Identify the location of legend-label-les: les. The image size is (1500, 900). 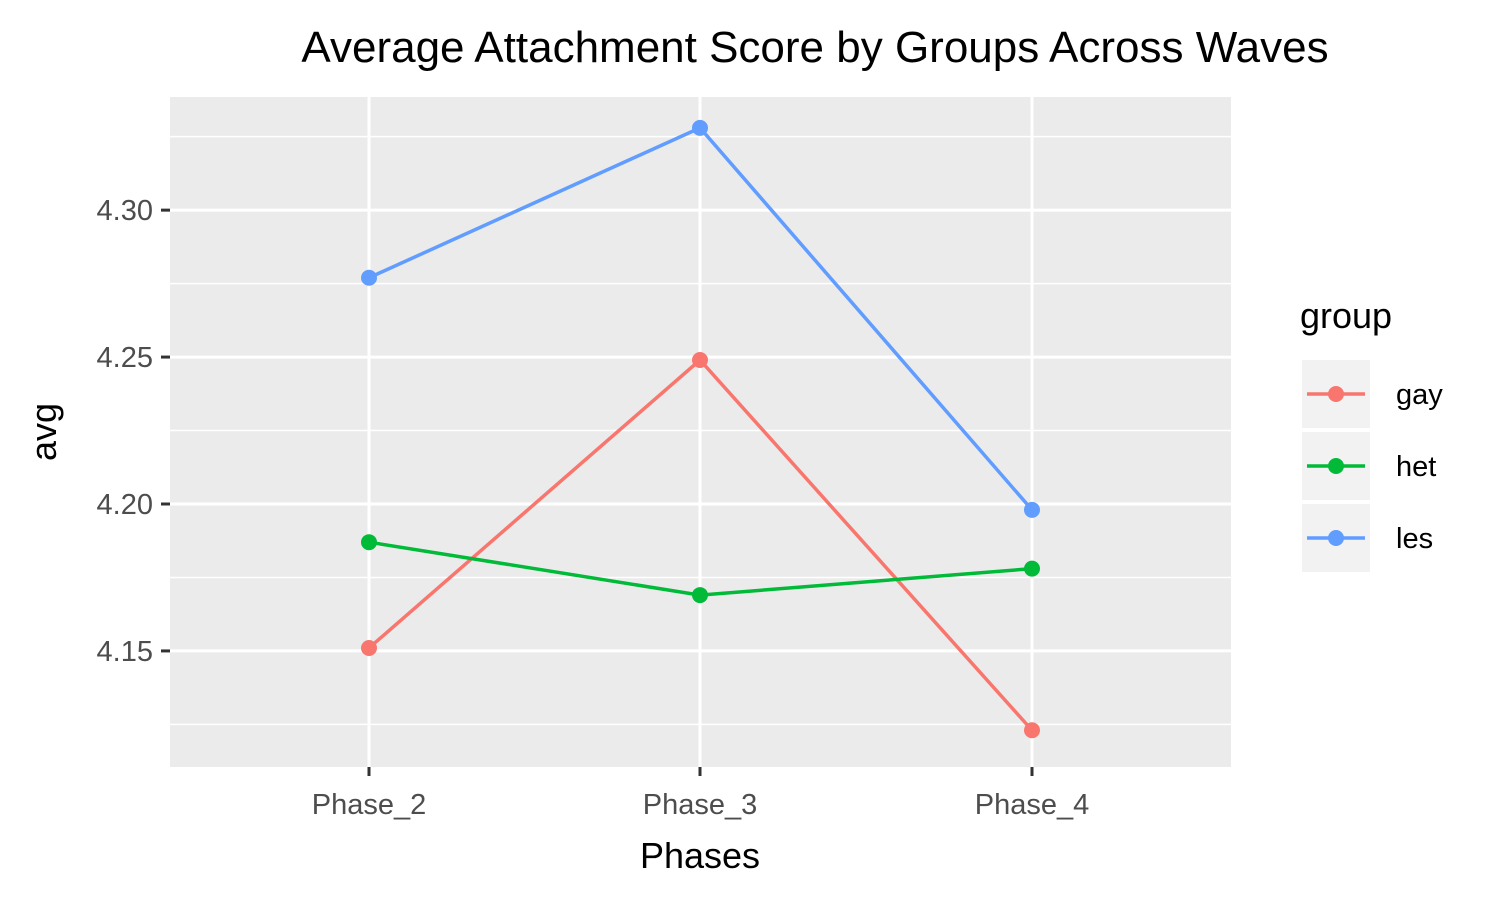
(1414, 539).